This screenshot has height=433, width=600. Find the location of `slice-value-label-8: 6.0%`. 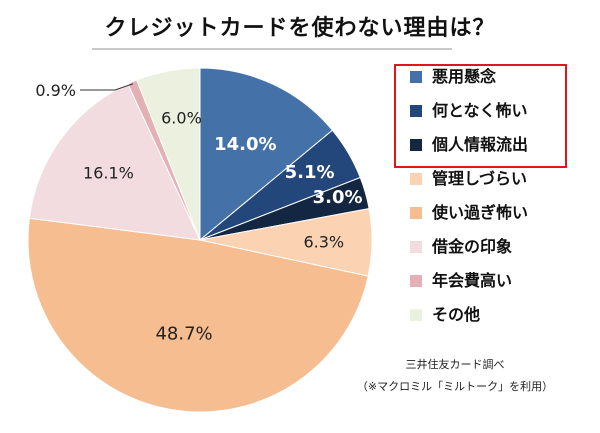

slice-value-label-8: 6.0% is located at coordinates (181, 117).